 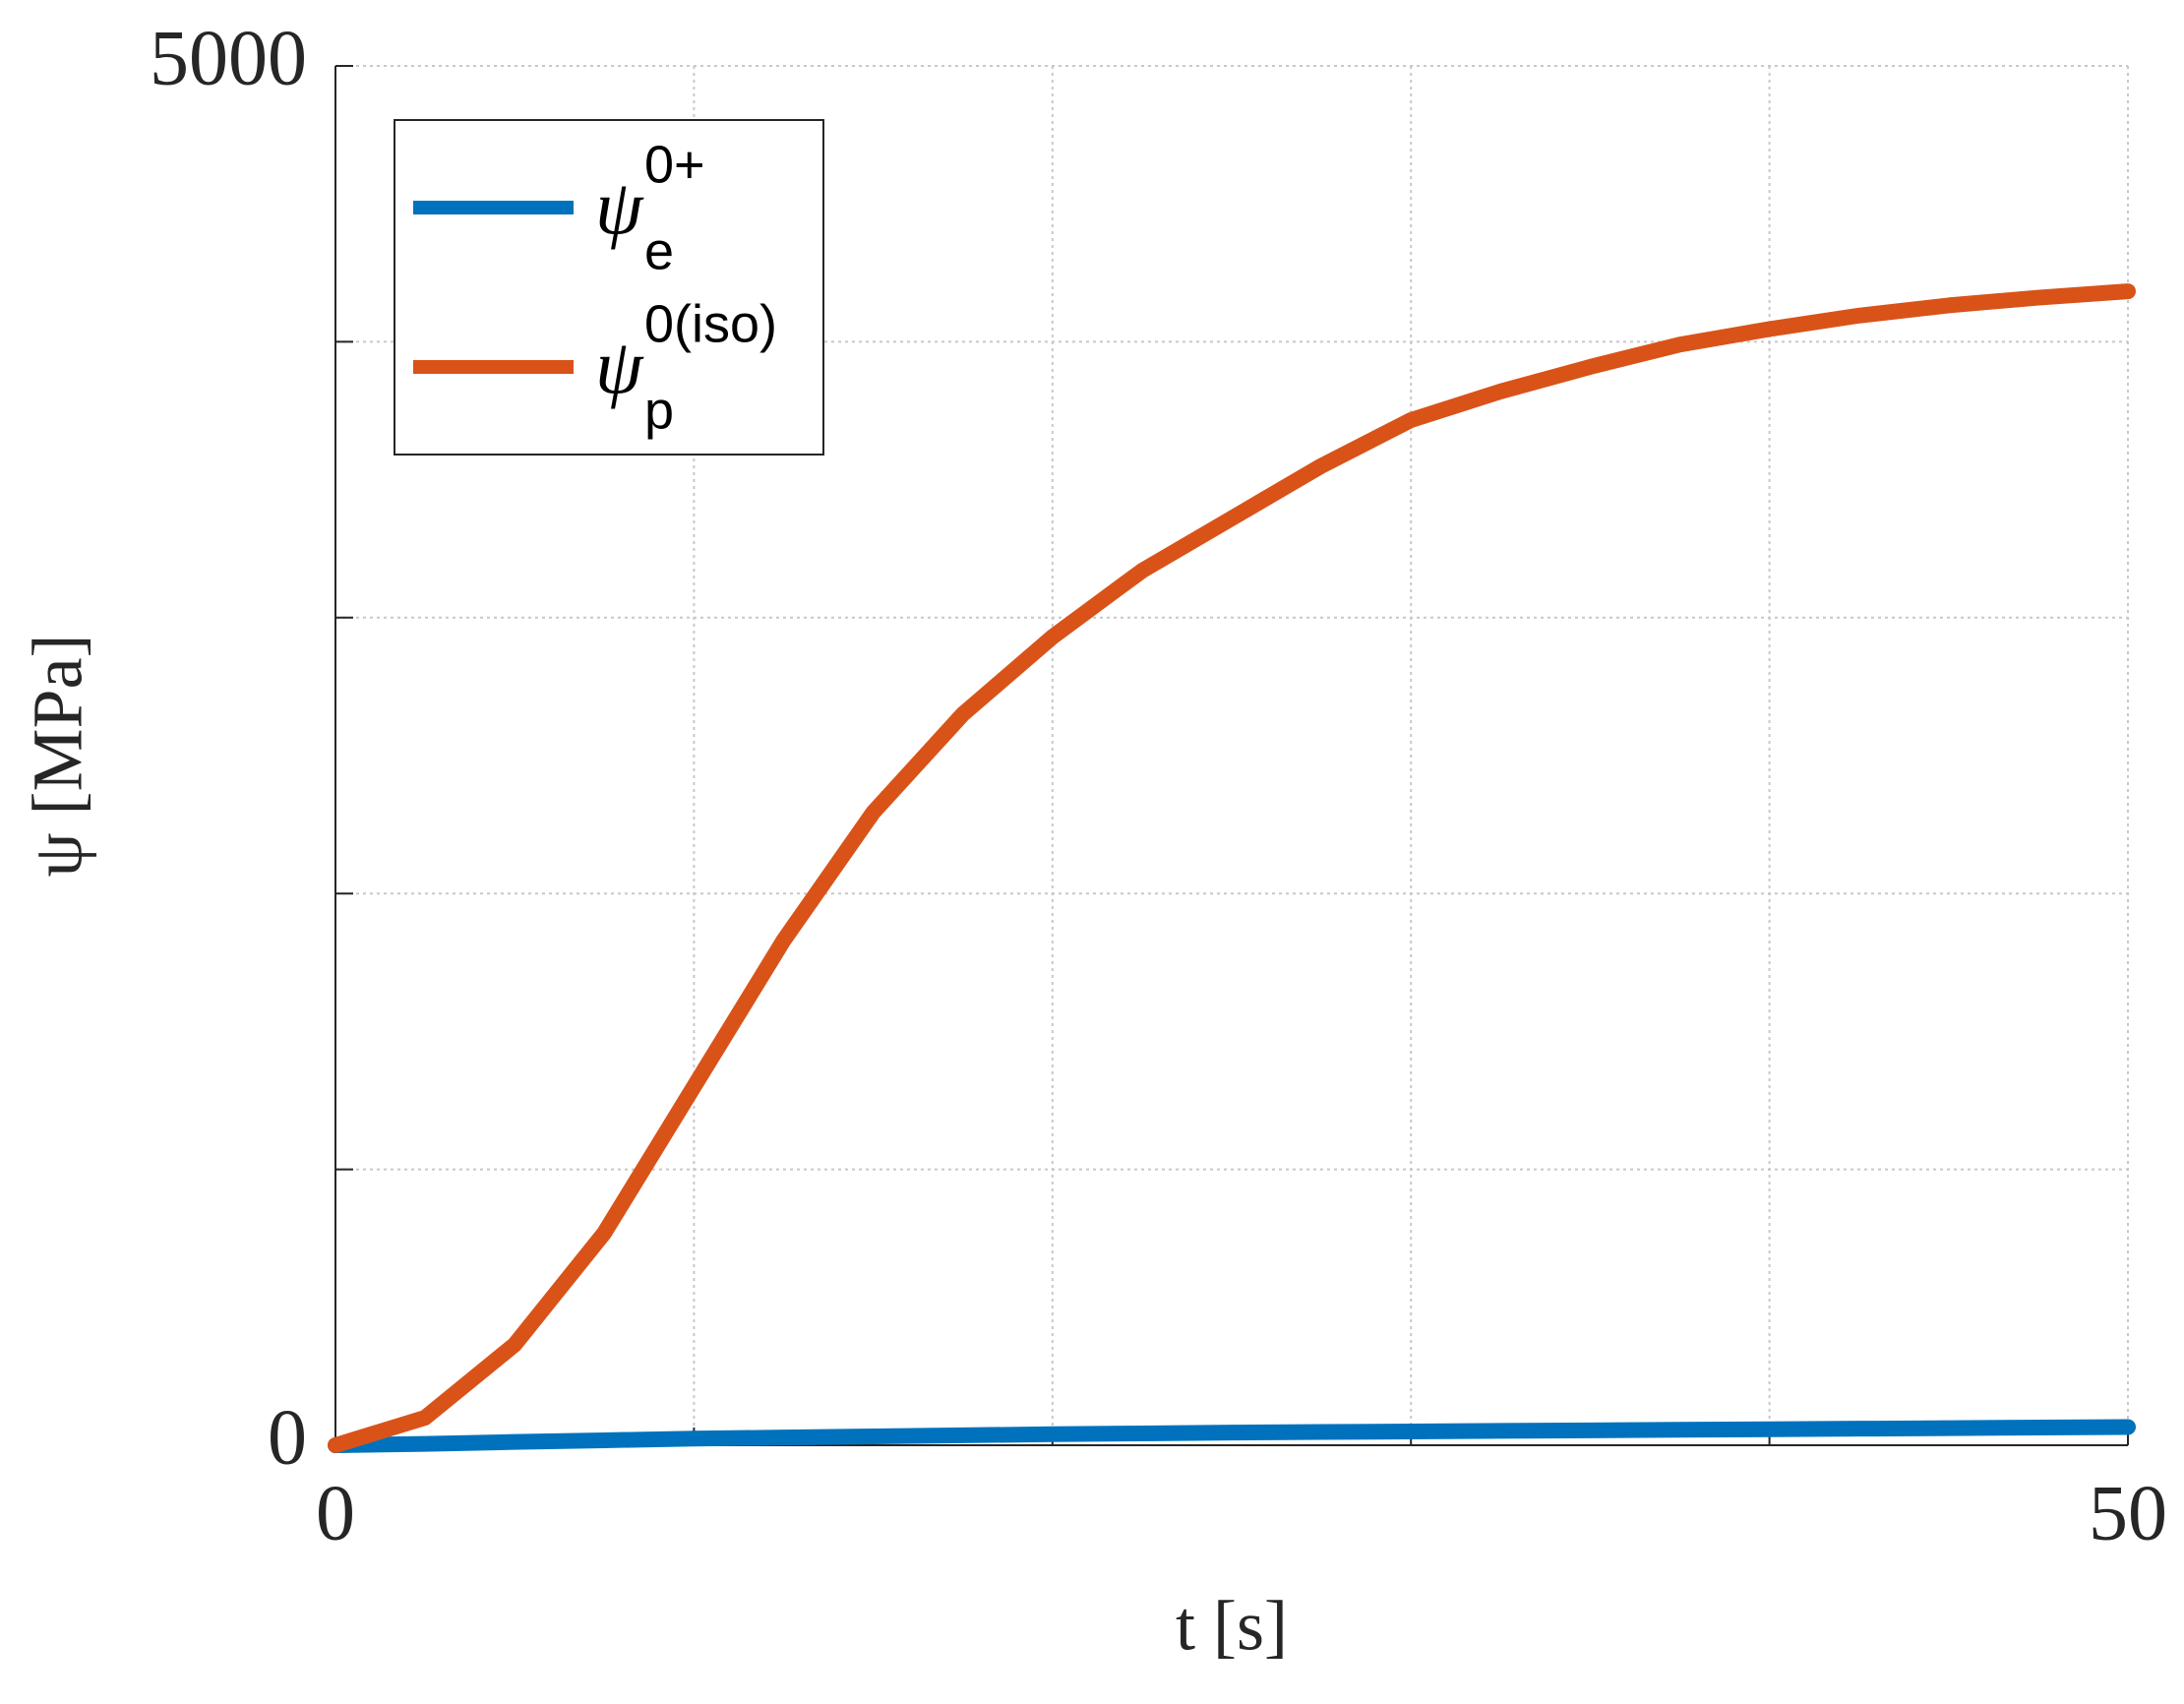 I want to click on x-tick-label: 50, so click(x=2128, y=1513).